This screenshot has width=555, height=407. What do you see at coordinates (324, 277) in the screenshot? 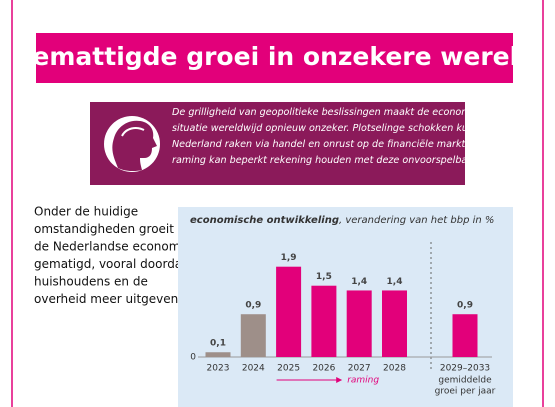
I see `value-label: 1,5` at bounding box center [324, 277].